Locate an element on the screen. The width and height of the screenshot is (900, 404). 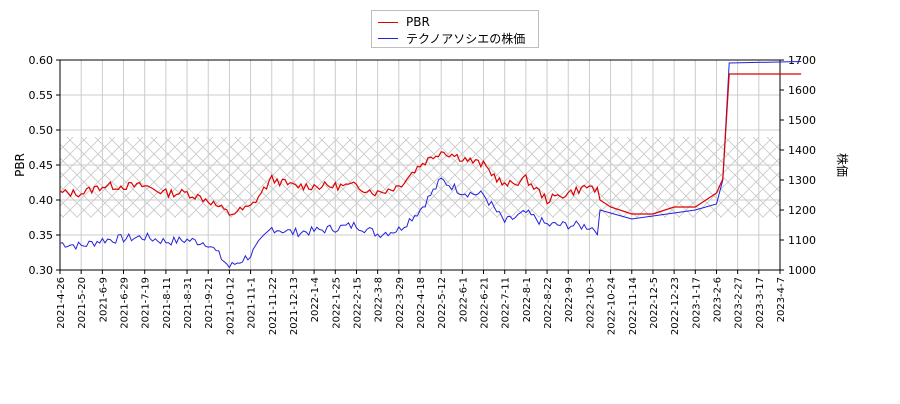
x-tick-label: 2021-9-21 is located at coordinates (209, 303).